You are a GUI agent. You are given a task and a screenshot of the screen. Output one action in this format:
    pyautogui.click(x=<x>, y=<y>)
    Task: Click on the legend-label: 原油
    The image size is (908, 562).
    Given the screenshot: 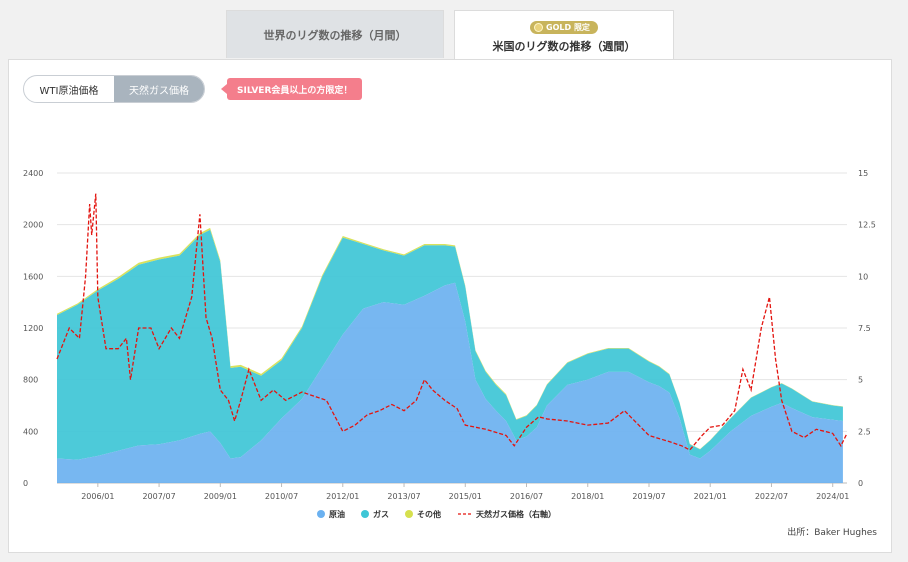 What is the action you would take?
    pyautogui.click(x=337, y=514)
    